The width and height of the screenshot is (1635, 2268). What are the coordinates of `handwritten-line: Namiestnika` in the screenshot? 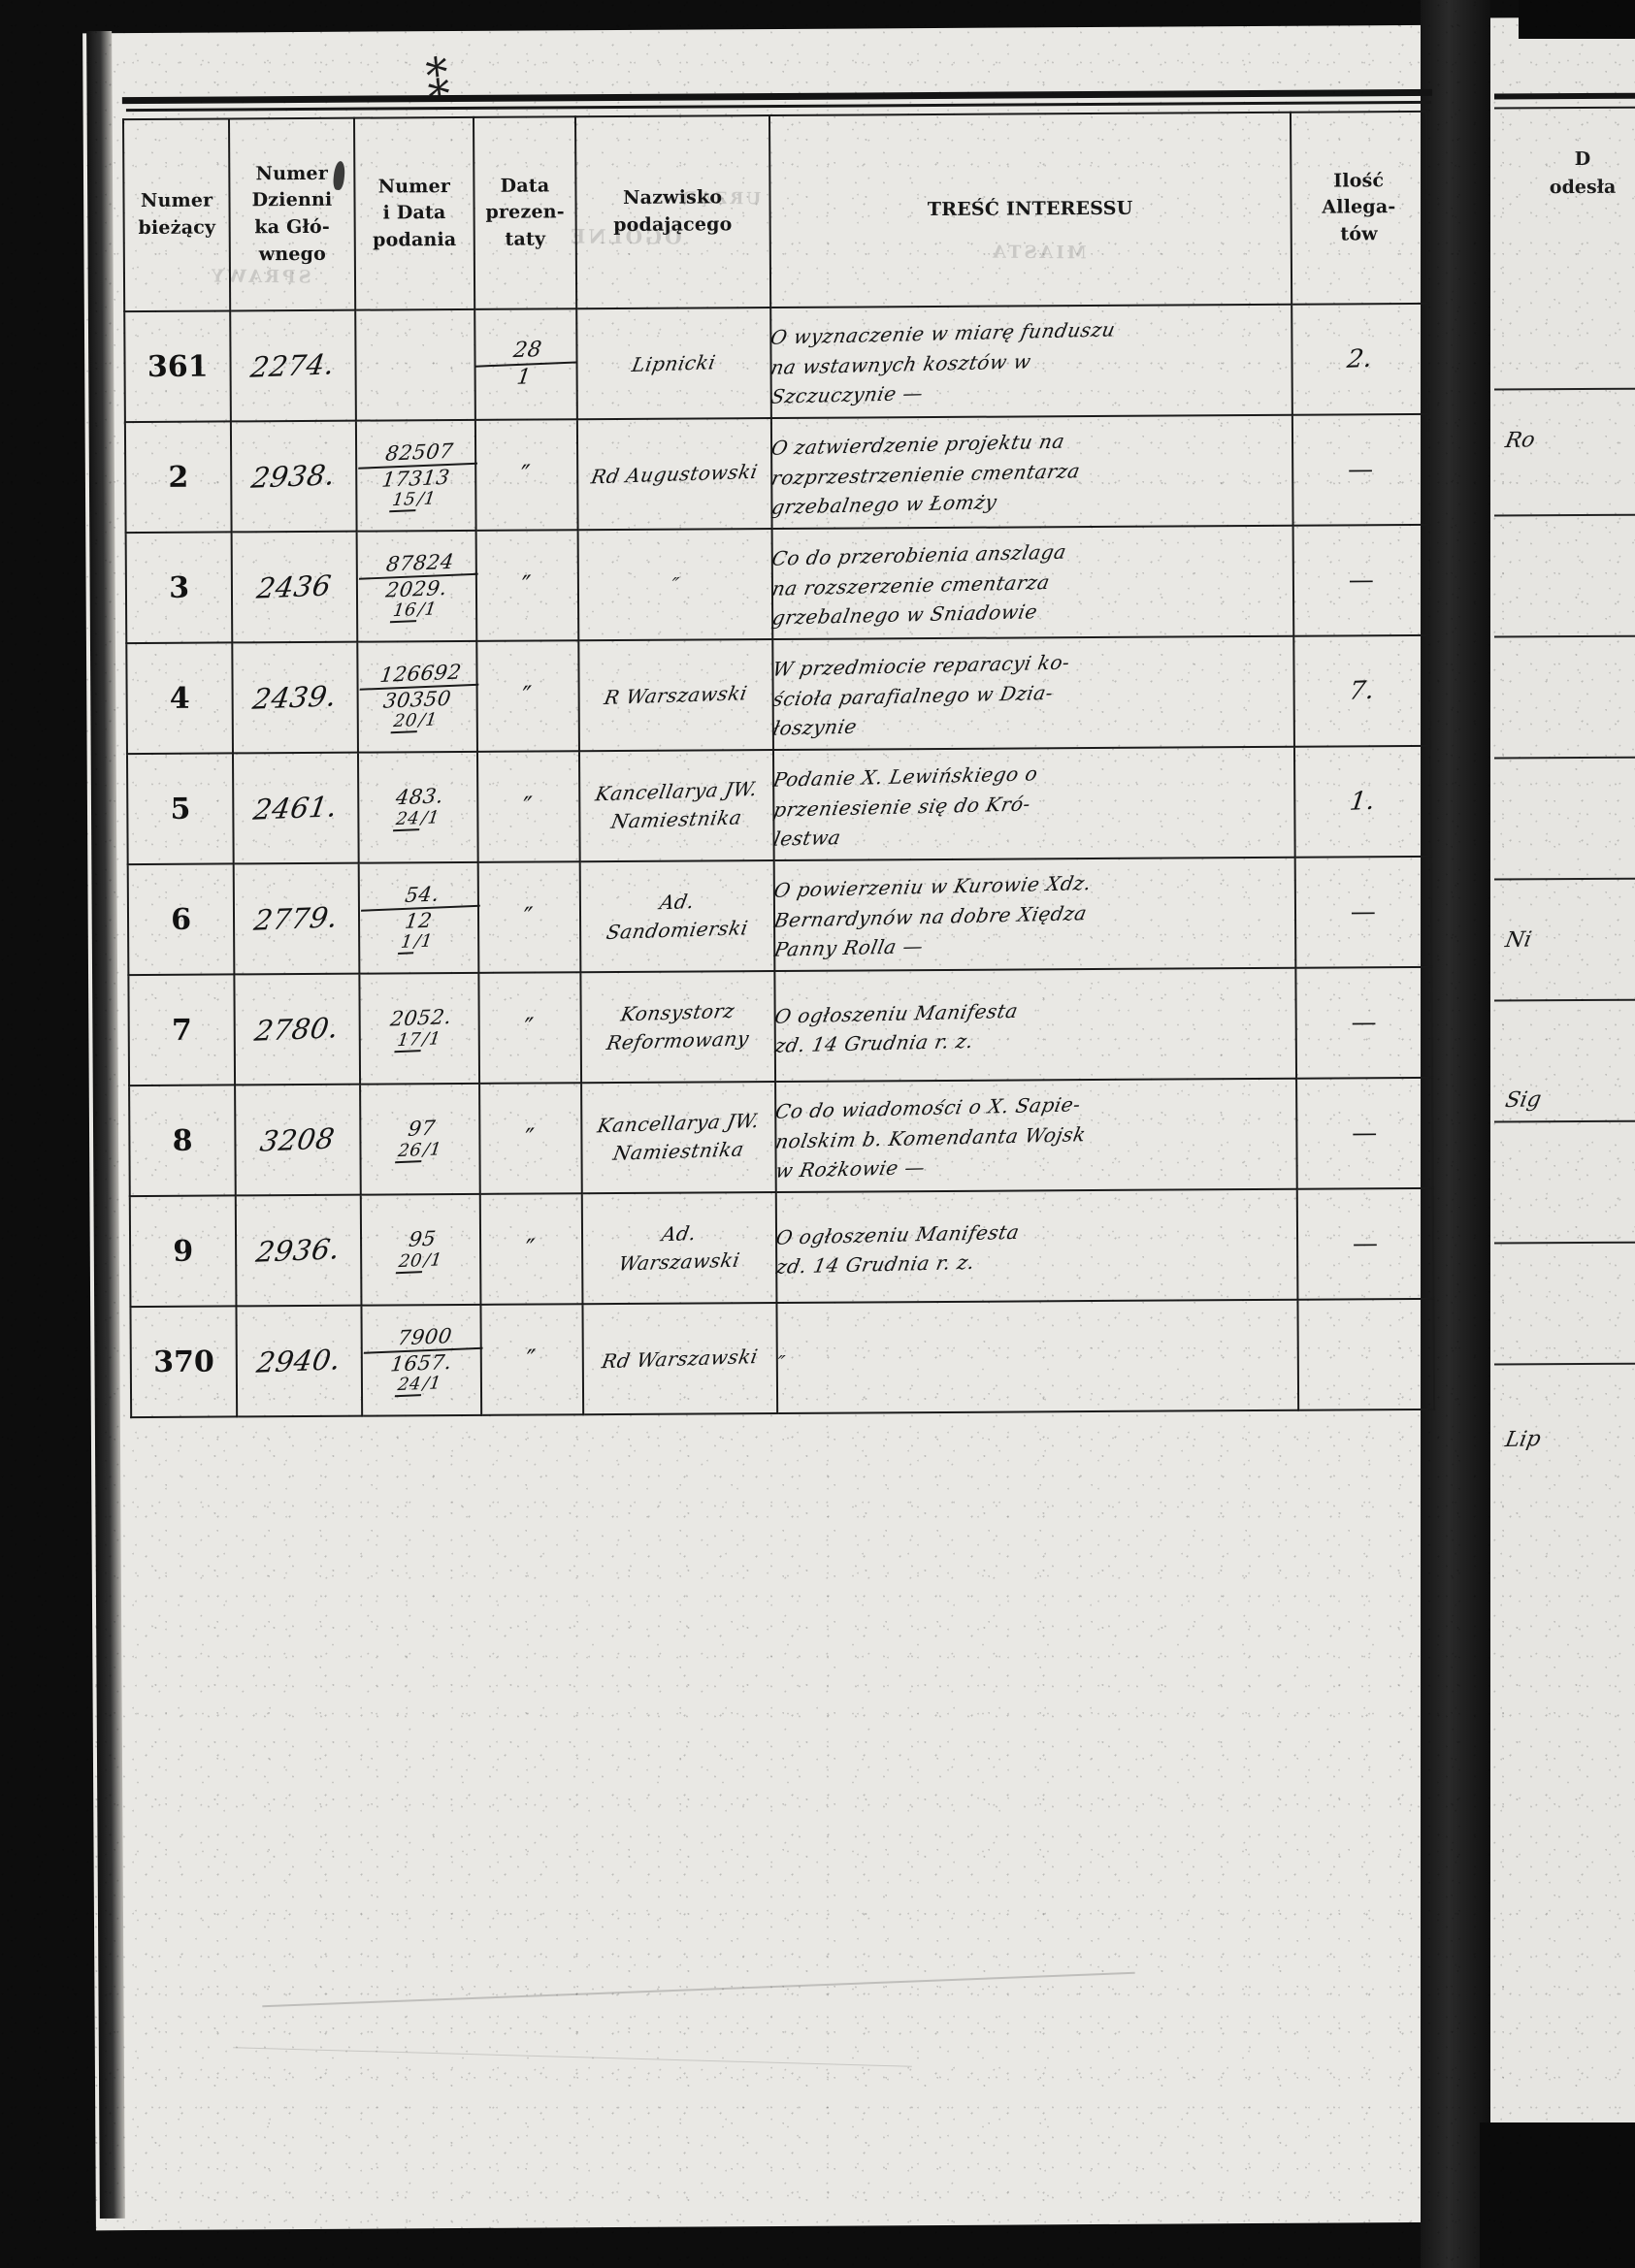 It's located at (678, 1151).